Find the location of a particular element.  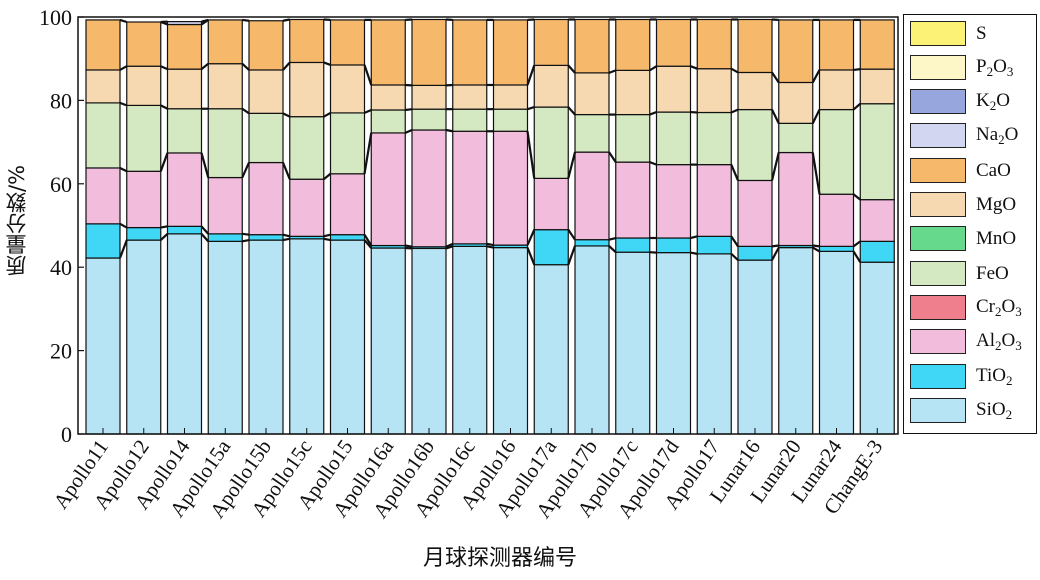

legend-item-Cr2O3: Cr2O3 is located at coordinates (966, 307).